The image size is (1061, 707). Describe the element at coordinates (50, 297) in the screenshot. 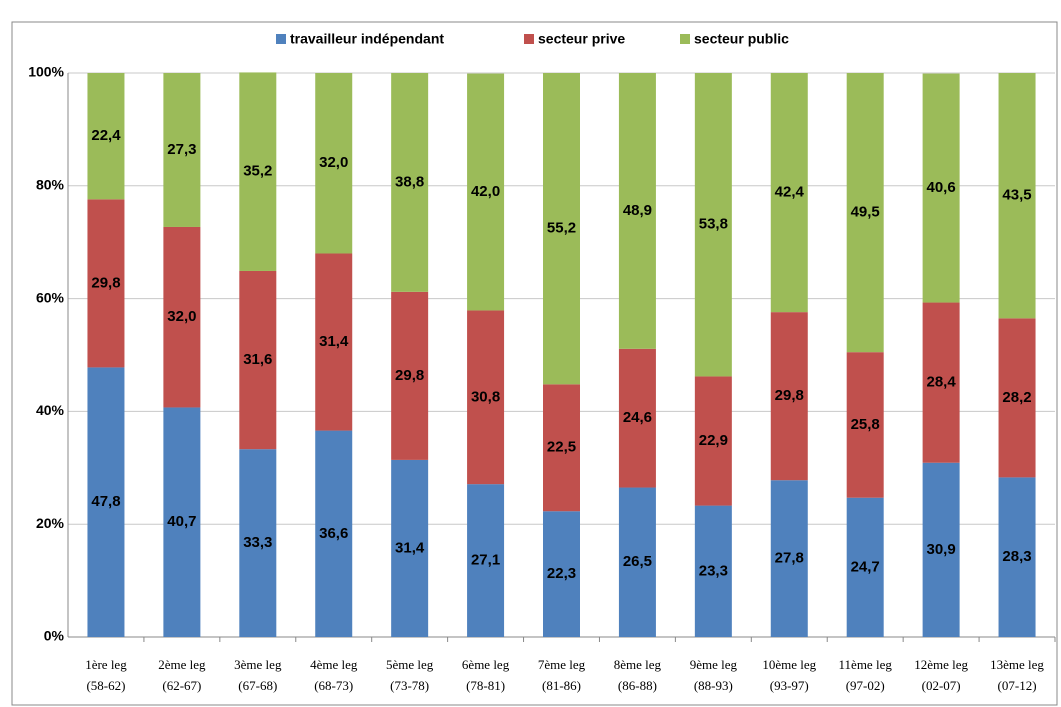

I see `y-tick-label: 60%` at that location.